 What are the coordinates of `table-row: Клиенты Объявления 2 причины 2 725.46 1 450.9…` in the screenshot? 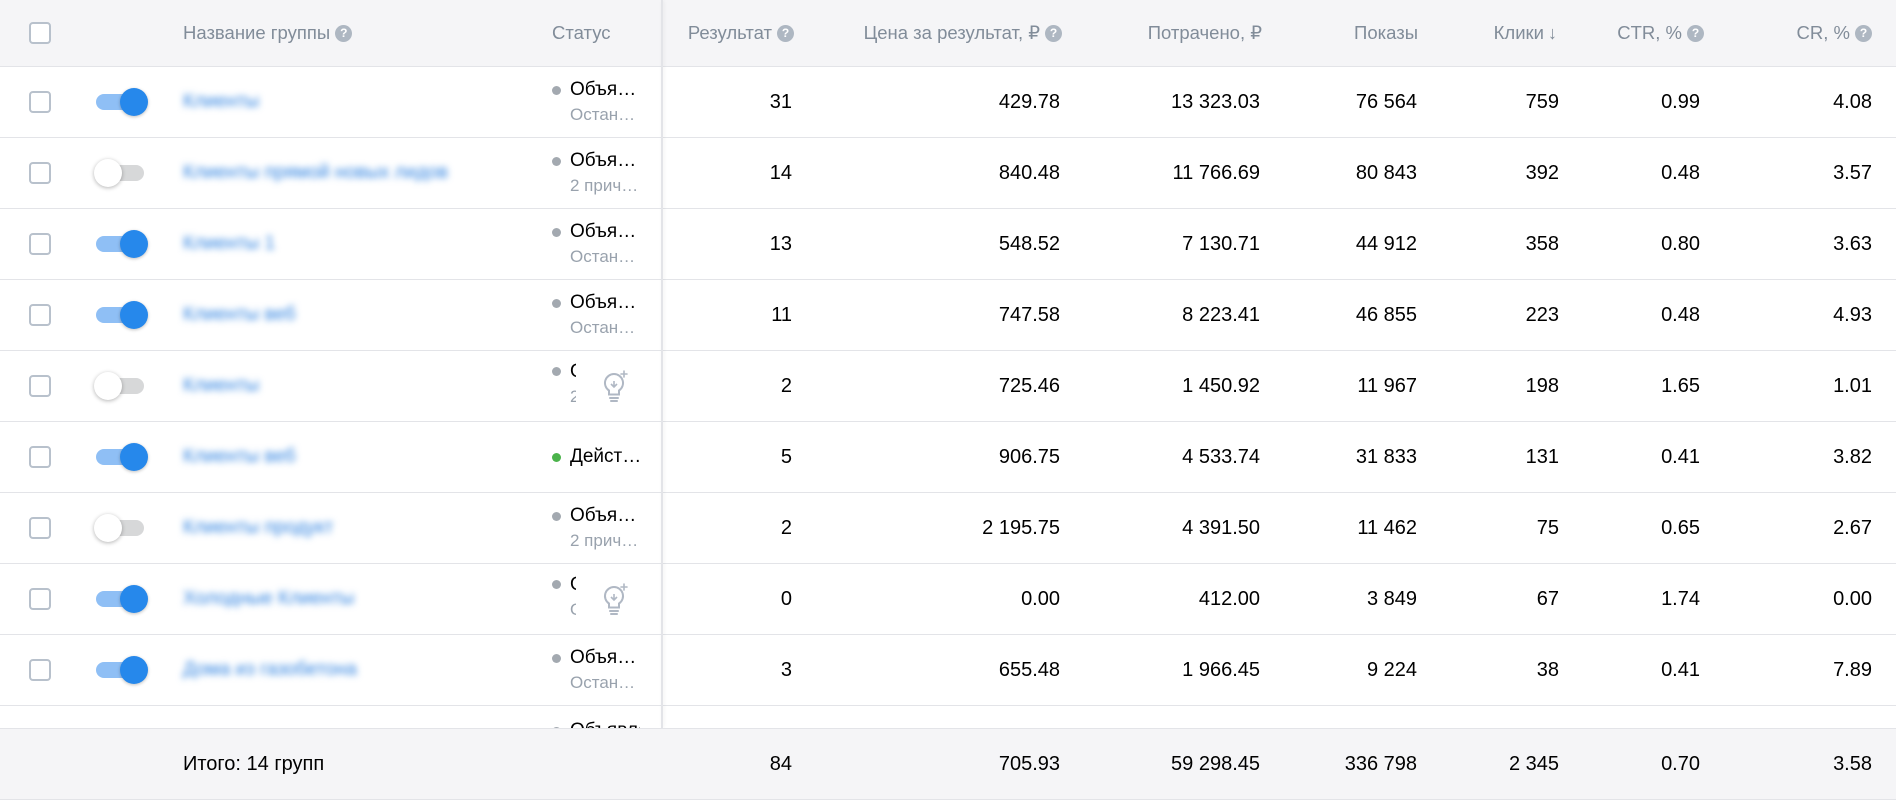 It's located at (948, 386).